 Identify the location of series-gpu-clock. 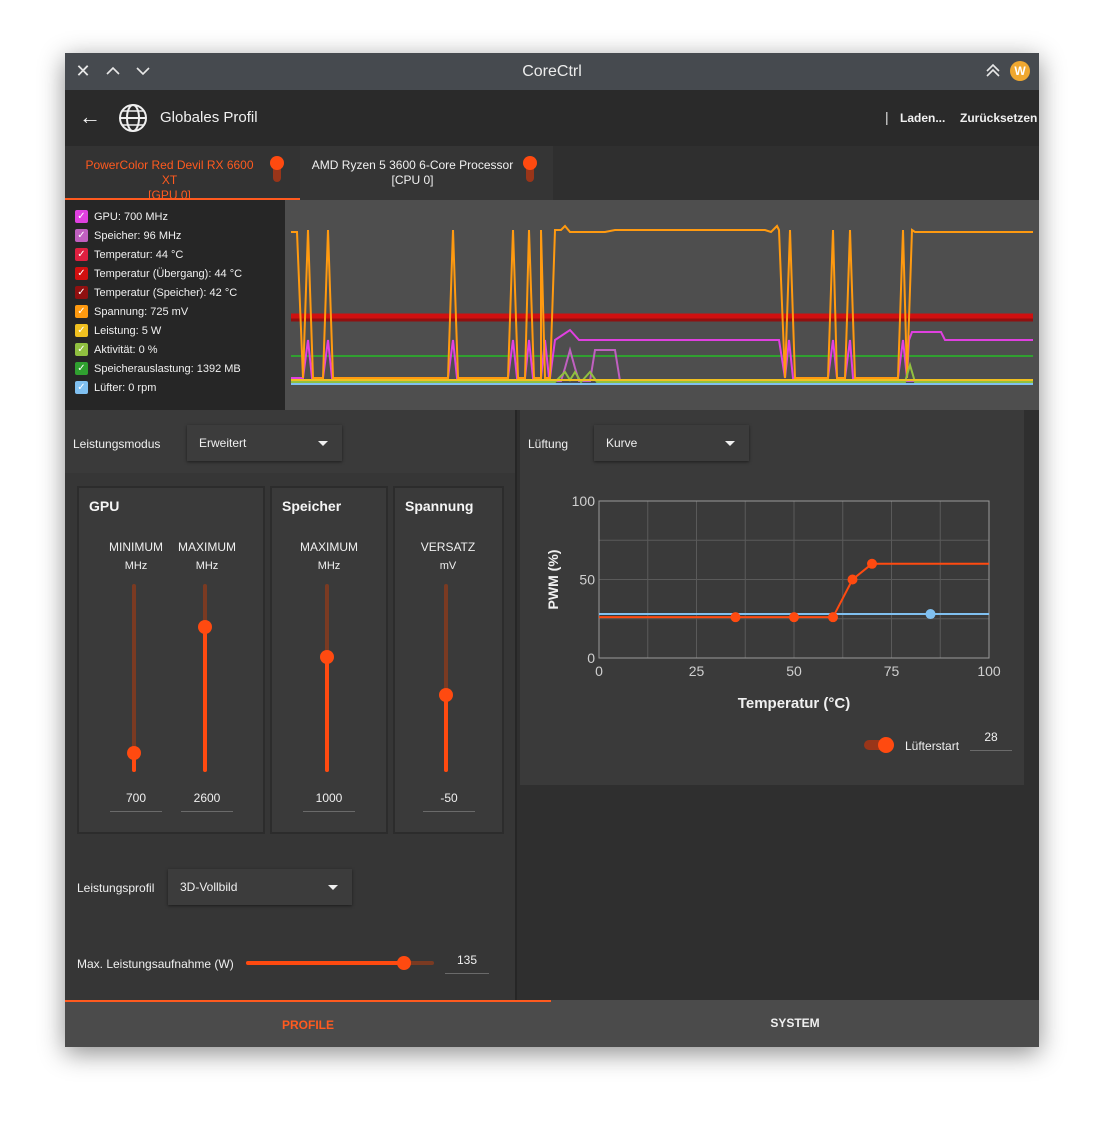
(662, 353).